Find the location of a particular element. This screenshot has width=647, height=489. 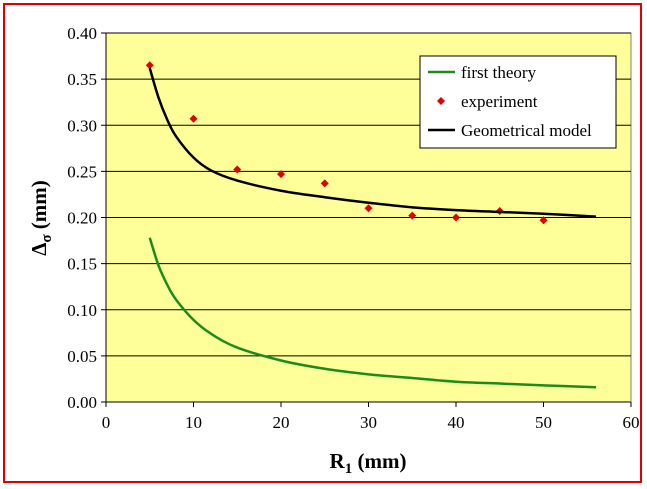

legend-label-first-theory: first theory is located at coordinates (499, 72).